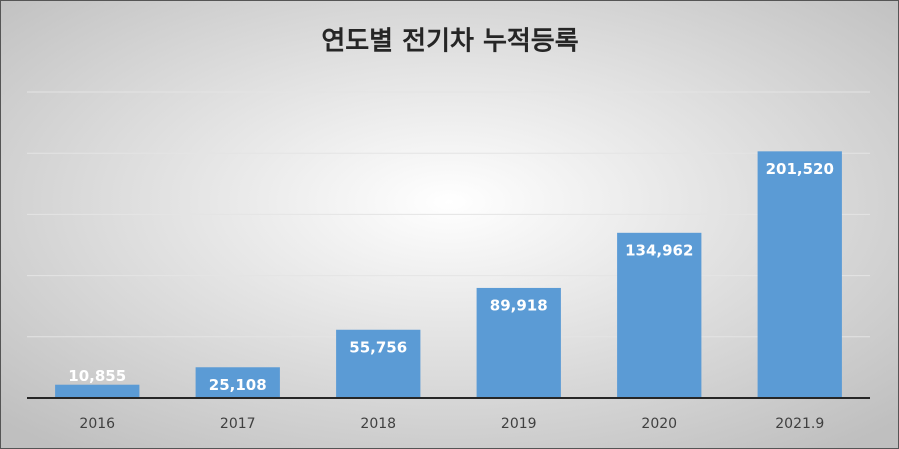  What do you see at coordinates (238, 385) in the screenshot?
I see `value-label: 25,108` at bounding box center [238, 385].